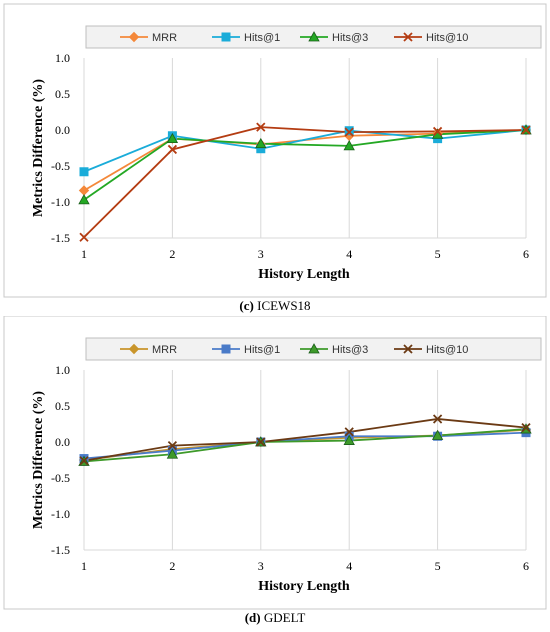 The image size is (550, 632). Describe the element at coordinates (274, 305) in the screenshot. I see `chart-caption: (c) ICEWS18` at that location.